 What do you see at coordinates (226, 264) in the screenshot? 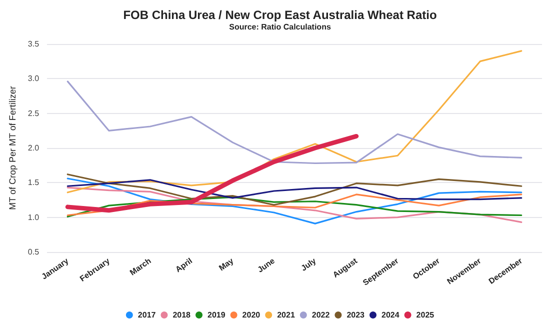
I see `x-tick-label: May` at bounding box center [226, 264].